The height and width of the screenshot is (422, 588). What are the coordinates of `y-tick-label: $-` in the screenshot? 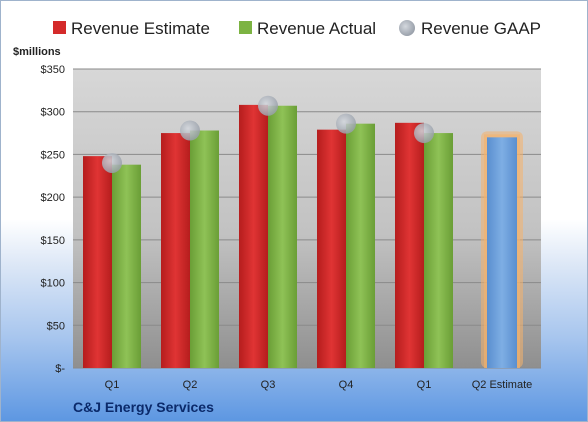 It's located at (60, 369).